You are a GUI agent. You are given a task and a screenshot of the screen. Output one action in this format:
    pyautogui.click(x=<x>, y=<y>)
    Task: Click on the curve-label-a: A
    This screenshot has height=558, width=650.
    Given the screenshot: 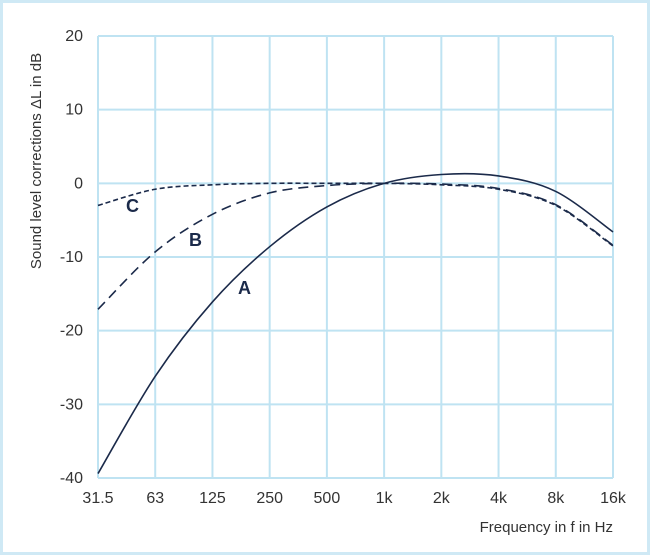 What is the action you would take?
    pyautogui.click(x=244, y=288)
    